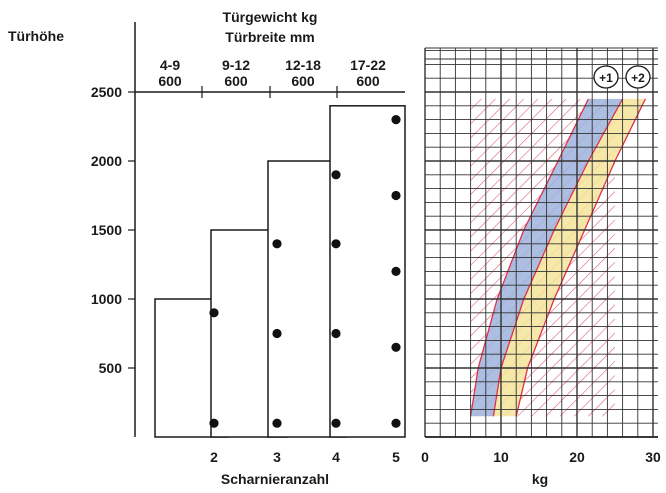 Image resolution: width=666 pixels, height=493 pixels. What do you see at coordinates (540, 479) in the screenshot?
I see `x-axis-label-right: kg` at bounding box center [540, 479].